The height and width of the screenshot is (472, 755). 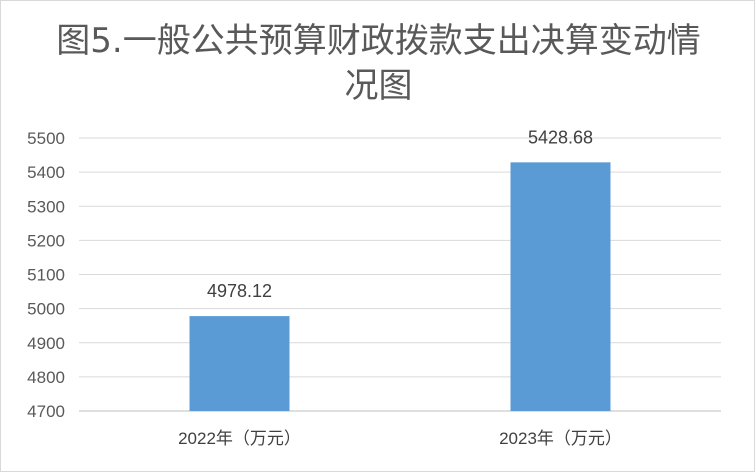 I want to click on y-tick-label: 4800, so click(x=46, y=377).